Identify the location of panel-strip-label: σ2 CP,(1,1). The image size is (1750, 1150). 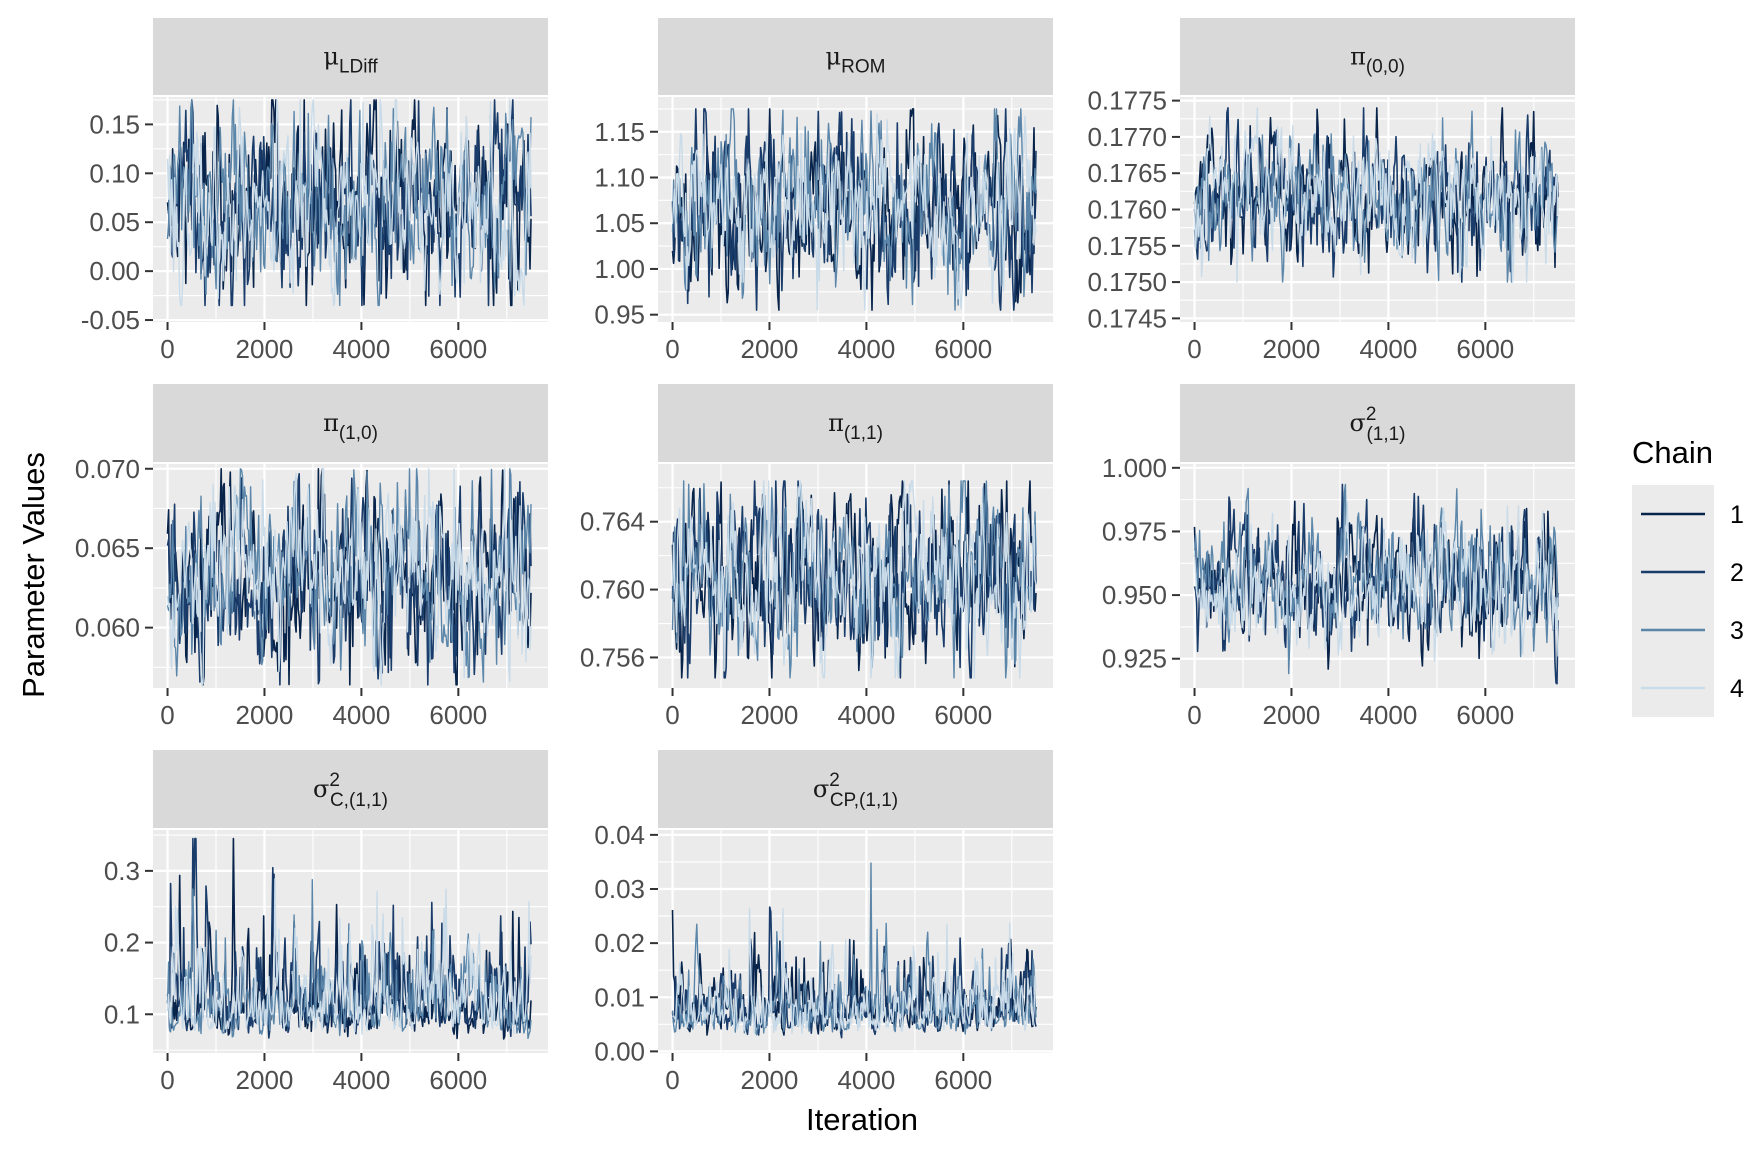
(855, 790).